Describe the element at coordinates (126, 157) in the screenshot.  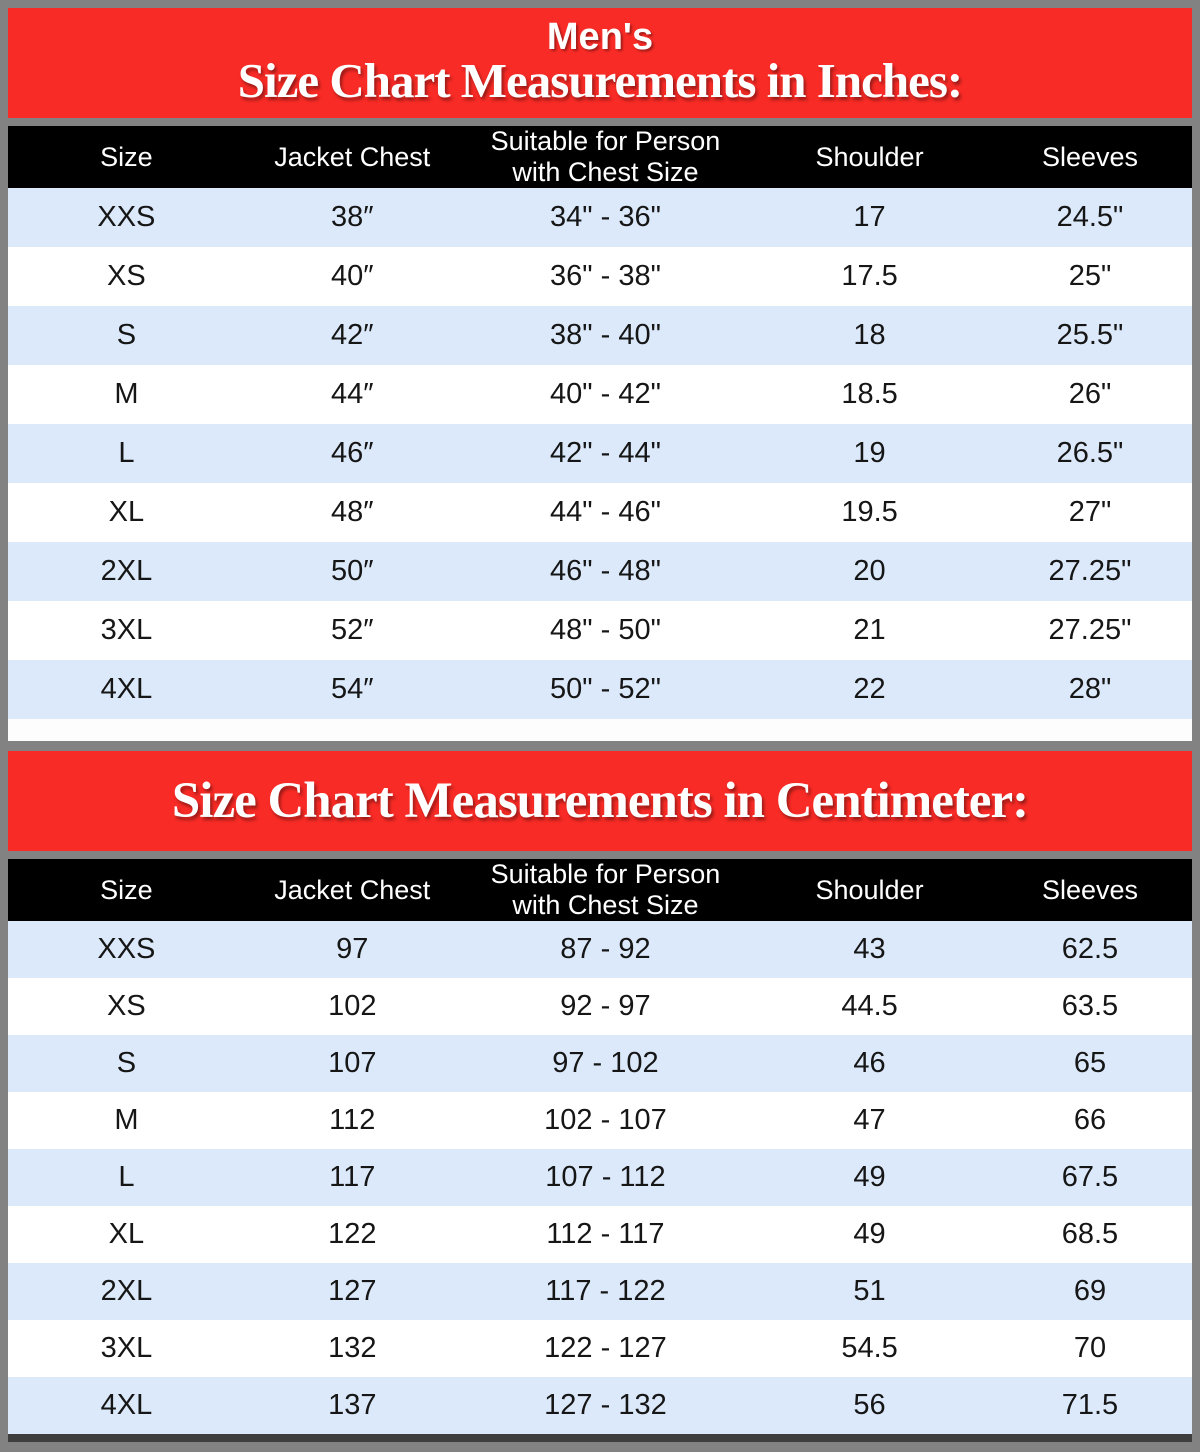
I see `column-header: Size` at that location.